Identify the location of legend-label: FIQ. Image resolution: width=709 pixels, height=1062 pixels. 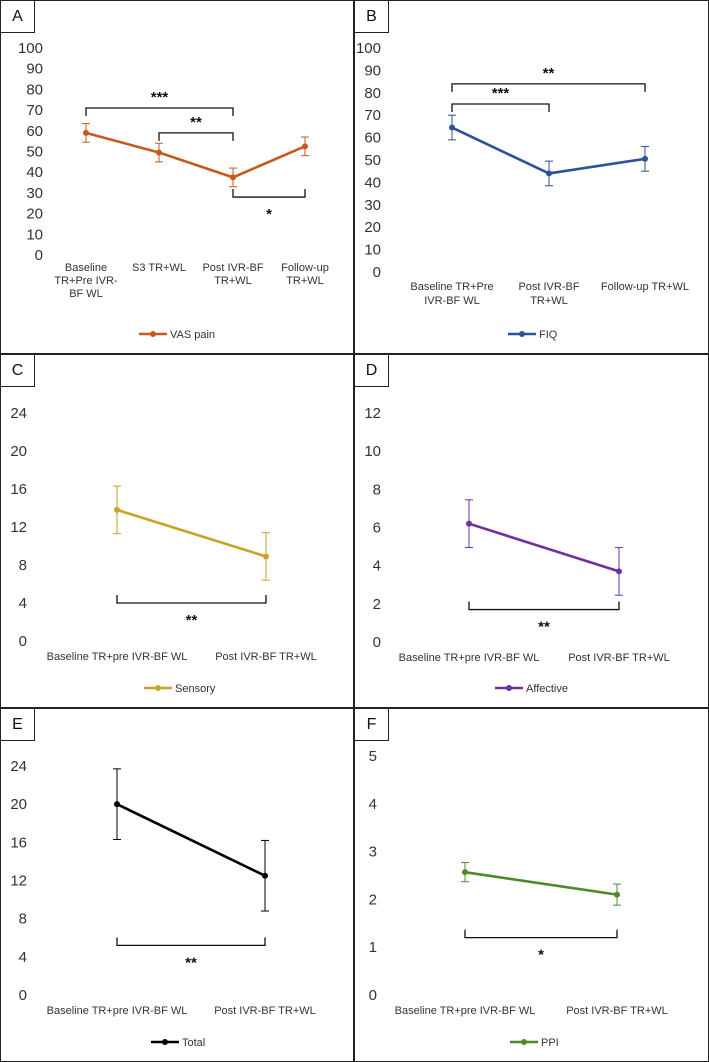
(548, 335).